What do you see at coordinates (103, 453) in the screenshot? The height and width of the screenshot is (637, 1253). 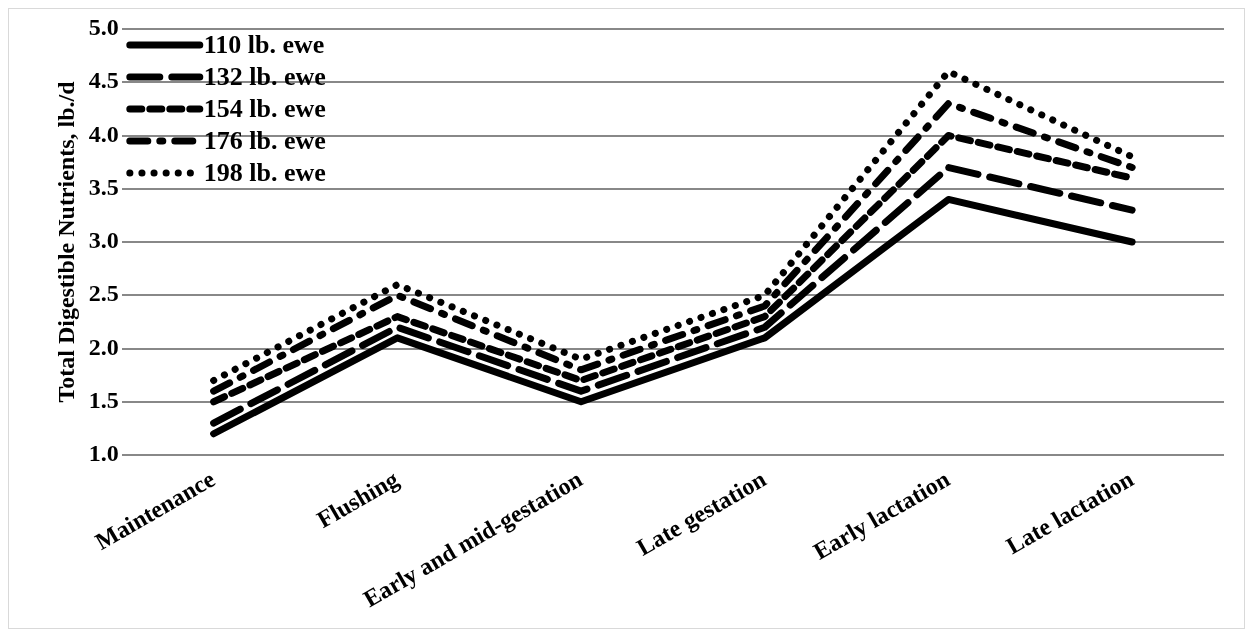 I see `y-tick-label: 1.0` at bounding box center [103, 453].